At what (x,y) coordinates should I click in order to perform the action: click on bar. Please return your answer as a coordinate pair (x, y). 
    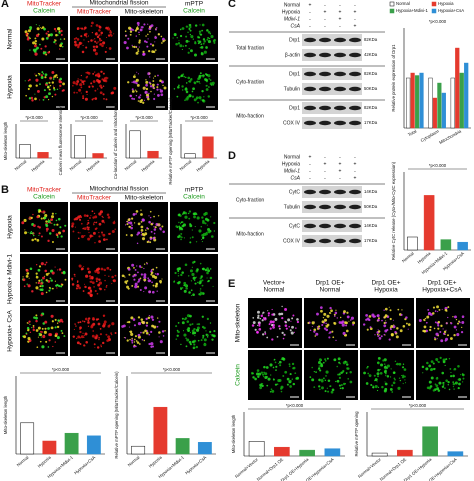
    Looking at the image, I should click on (49, 447).